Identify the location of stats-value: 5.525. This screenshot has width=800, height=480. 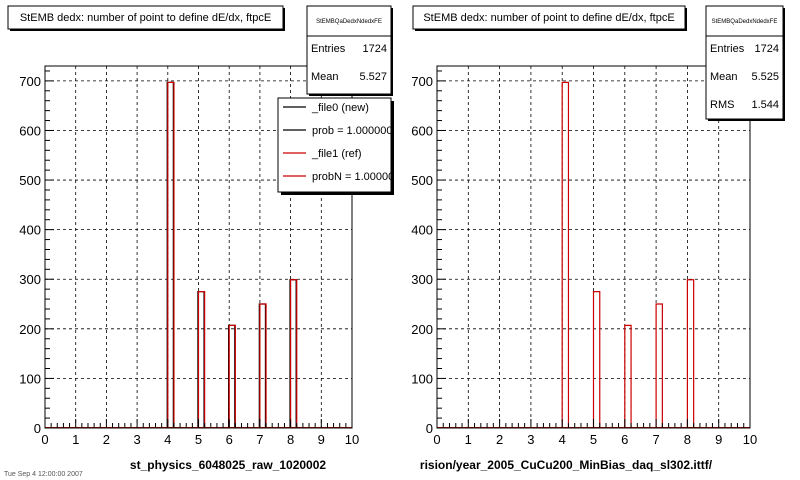
(765, 77).